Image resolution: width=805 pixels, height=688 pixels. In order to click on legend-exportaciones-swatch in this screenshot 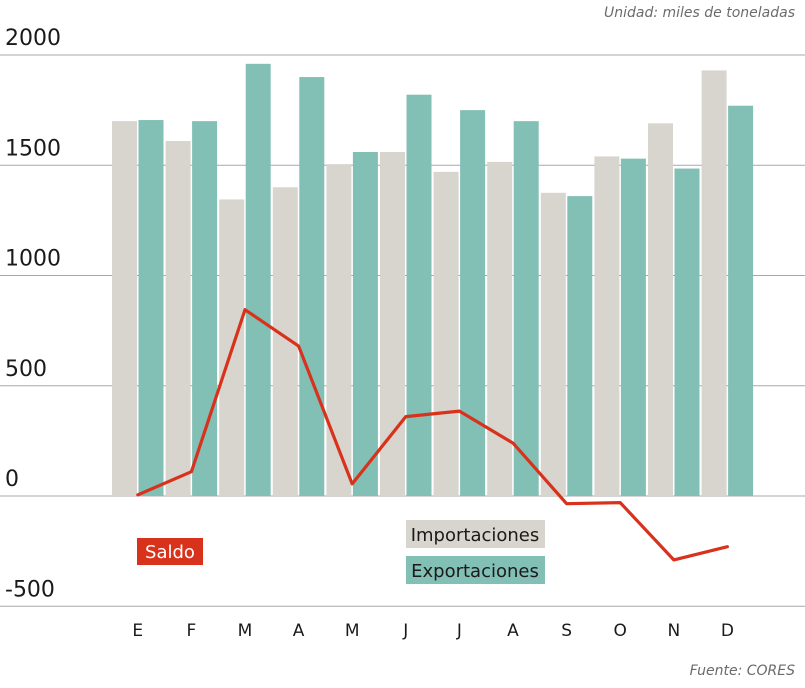, I will do `click(475, 570)`.